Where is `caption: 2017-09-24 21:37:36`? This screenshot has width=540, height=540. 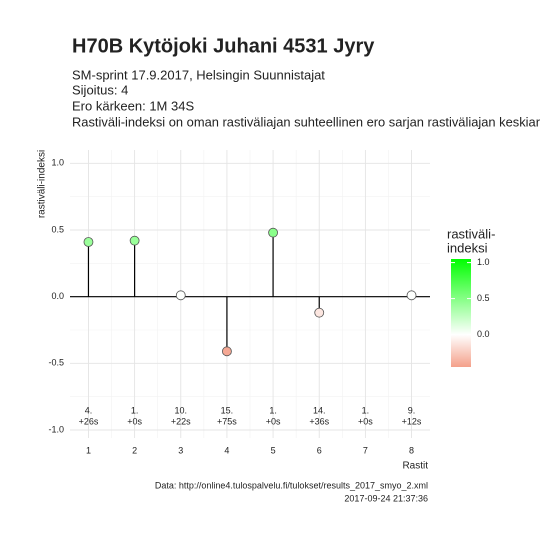
caption: 2017-09-24 21:37:36 is located at coordinates (386, 498).